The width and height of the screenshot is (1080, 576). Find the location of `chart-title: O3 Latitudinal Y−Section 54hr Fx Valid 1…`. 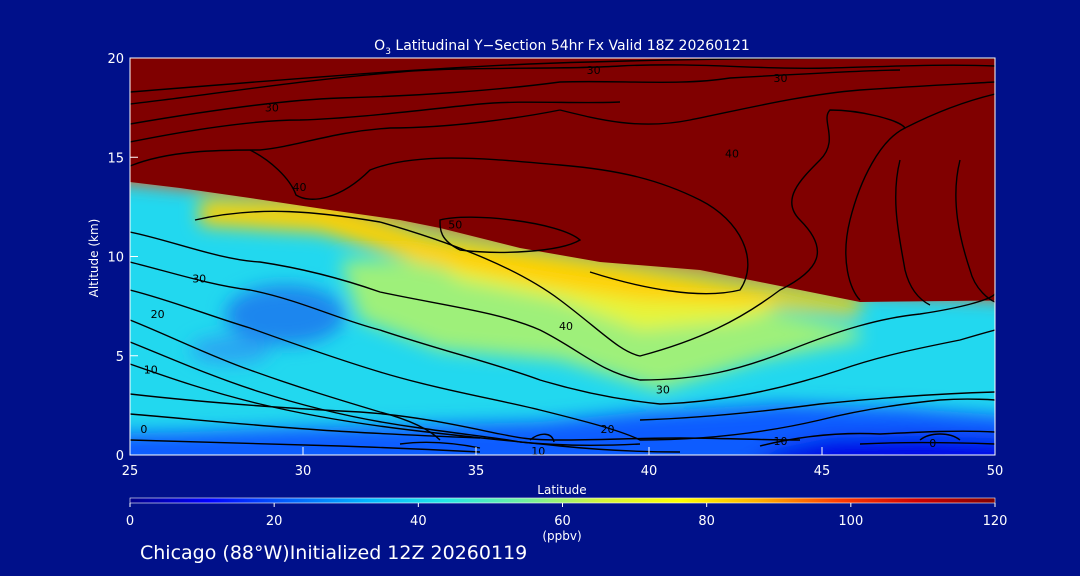

chart-title: O3 Latitudinal Y−Section 54hr Fx Valid 1… is located at coordinates (562, 47).